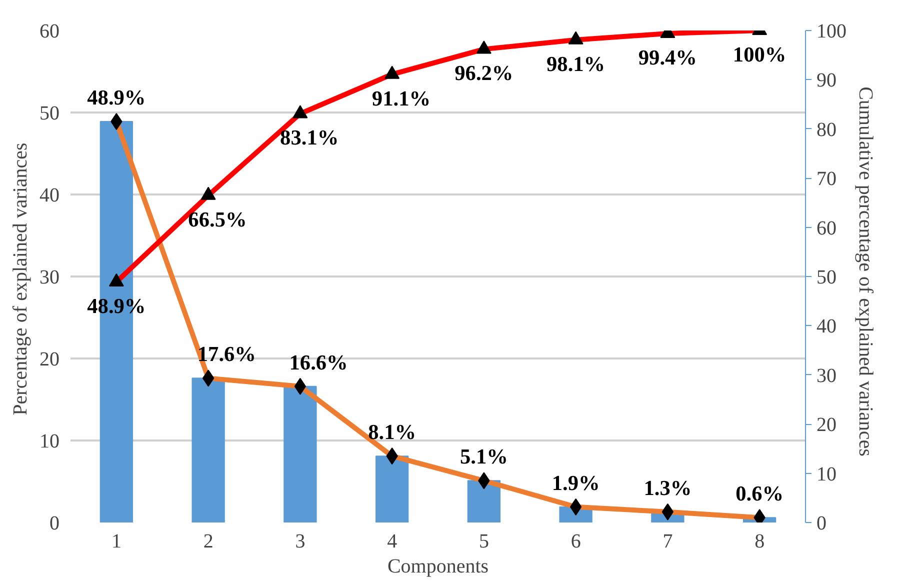  I want to click on data-label: 48.9%, so click(116, 98).